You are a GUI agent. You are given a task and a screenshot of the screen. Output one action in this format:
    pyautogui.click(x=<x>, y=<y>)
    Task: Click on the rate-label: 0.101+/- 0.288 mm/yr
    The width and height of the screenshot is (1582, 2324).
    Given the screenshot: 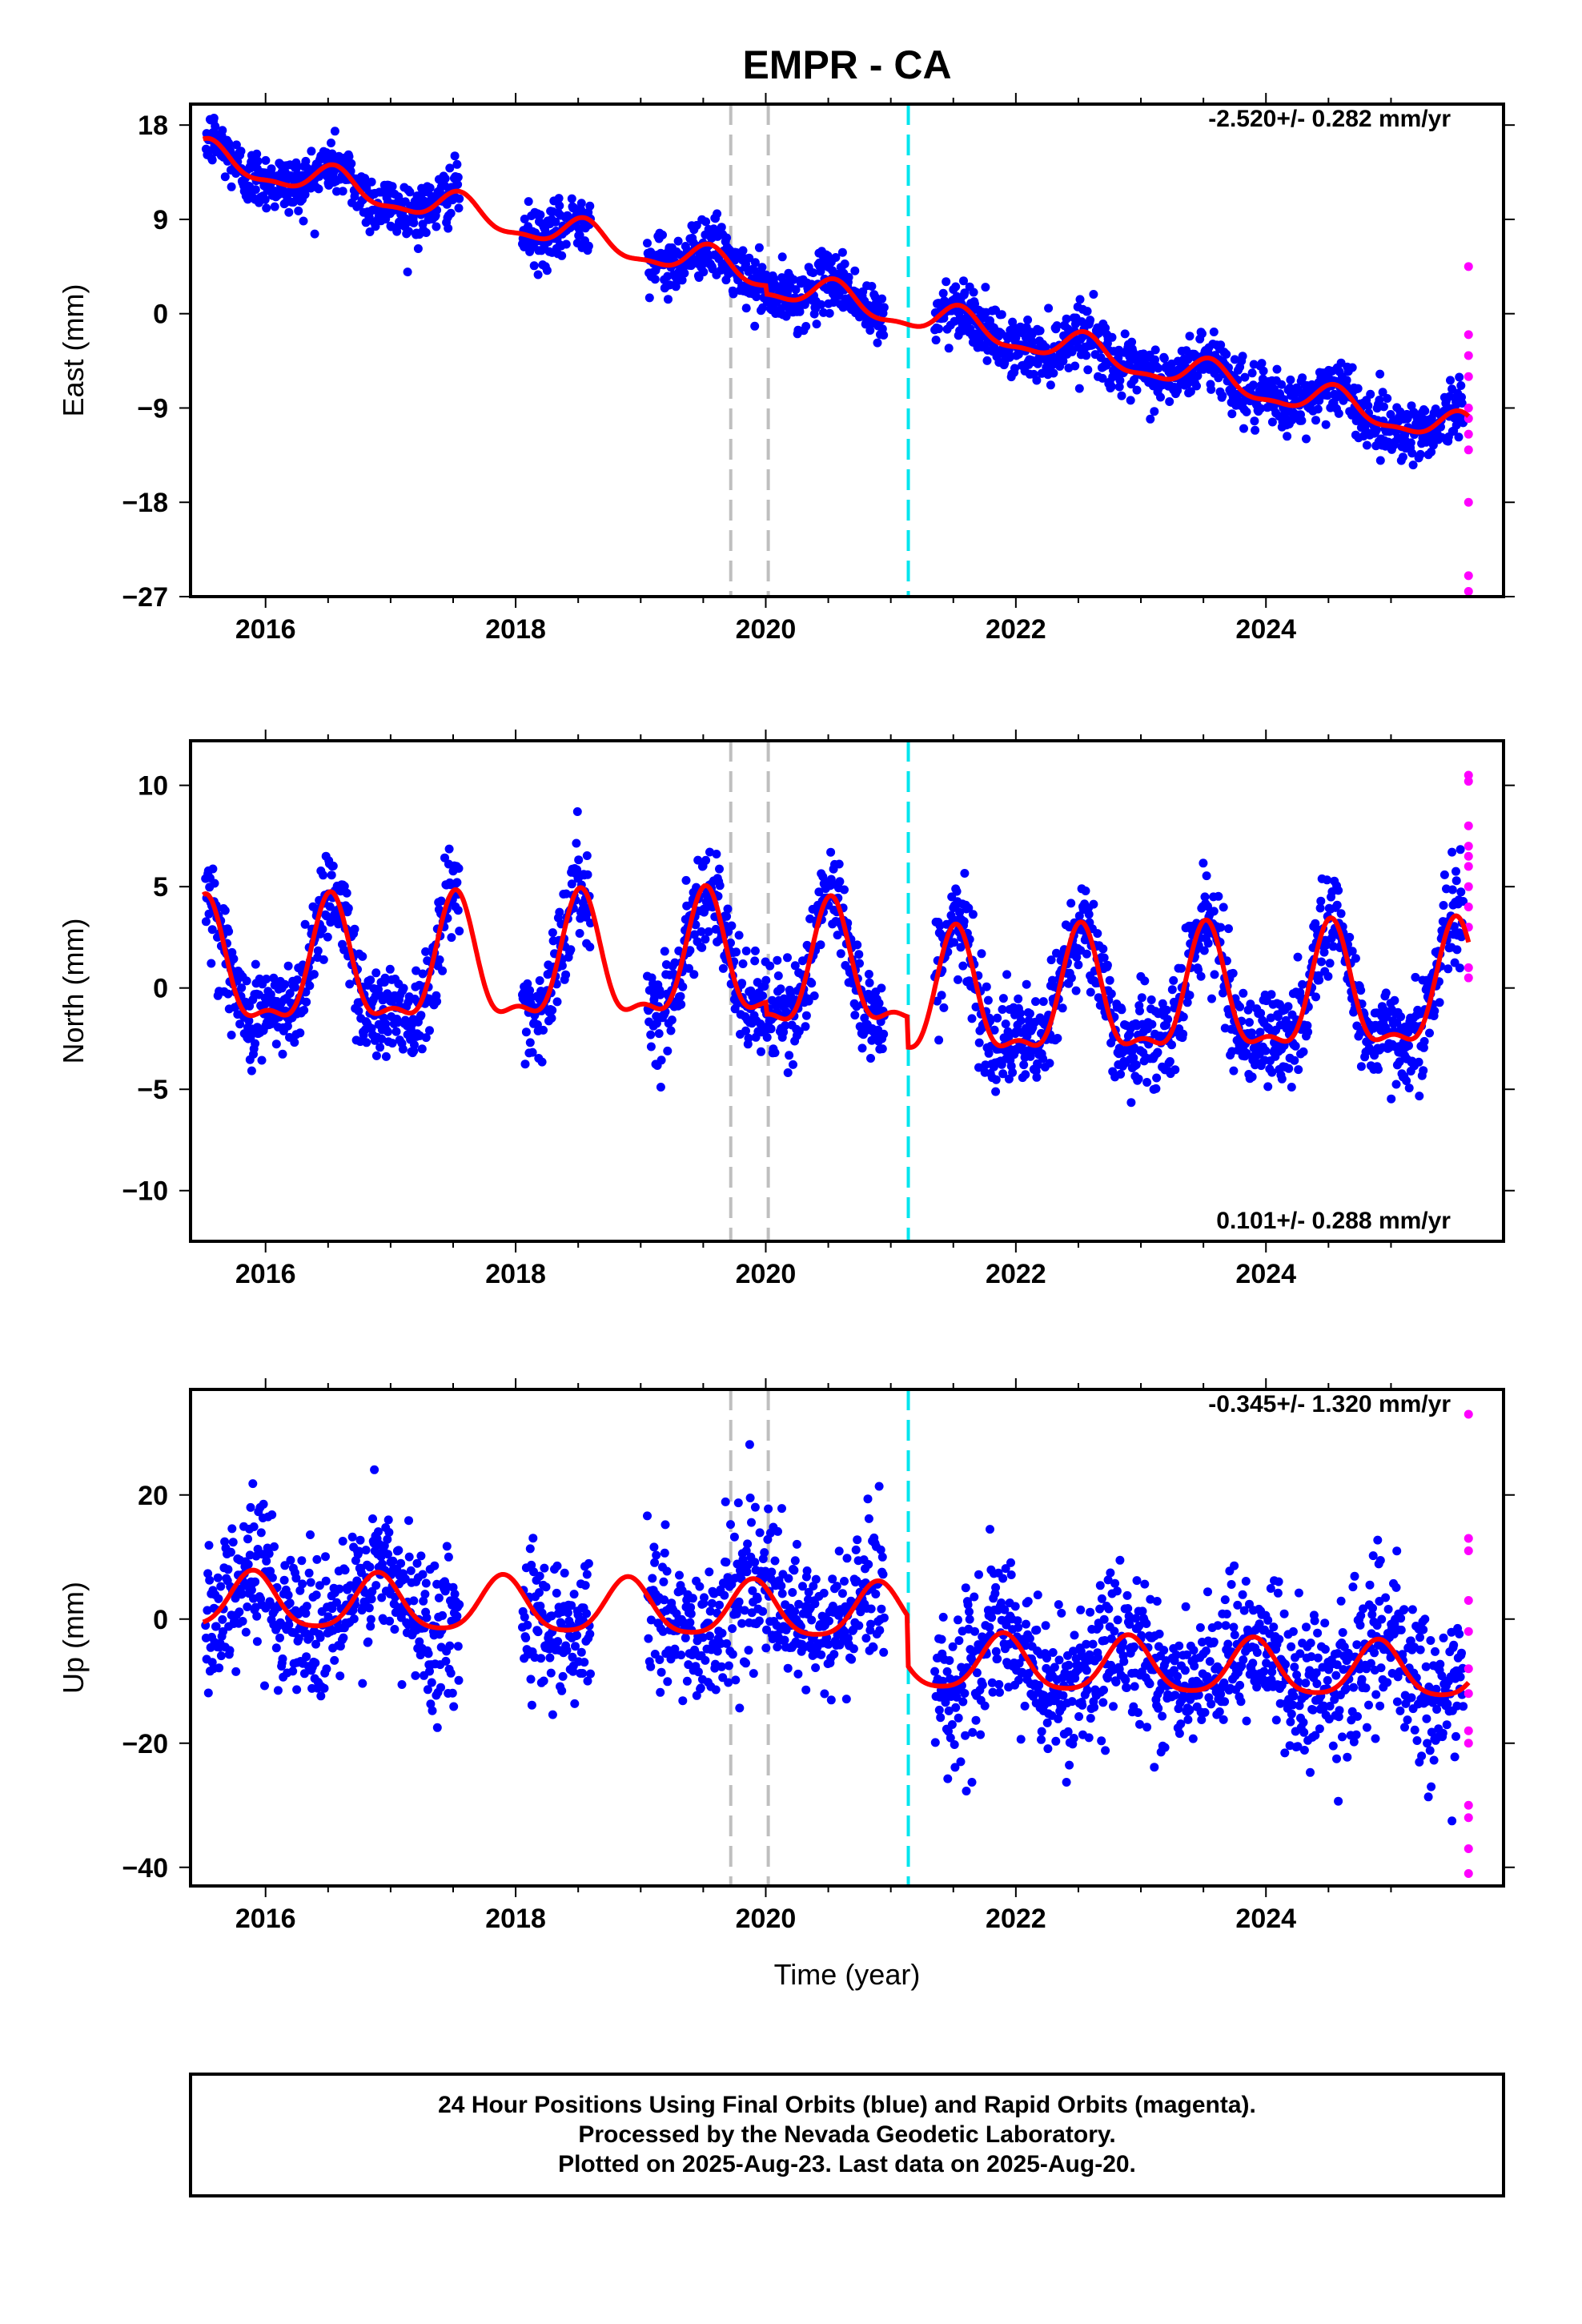 What is the action you would take?
    pyautogui.click(x=1333, y=1221)
    